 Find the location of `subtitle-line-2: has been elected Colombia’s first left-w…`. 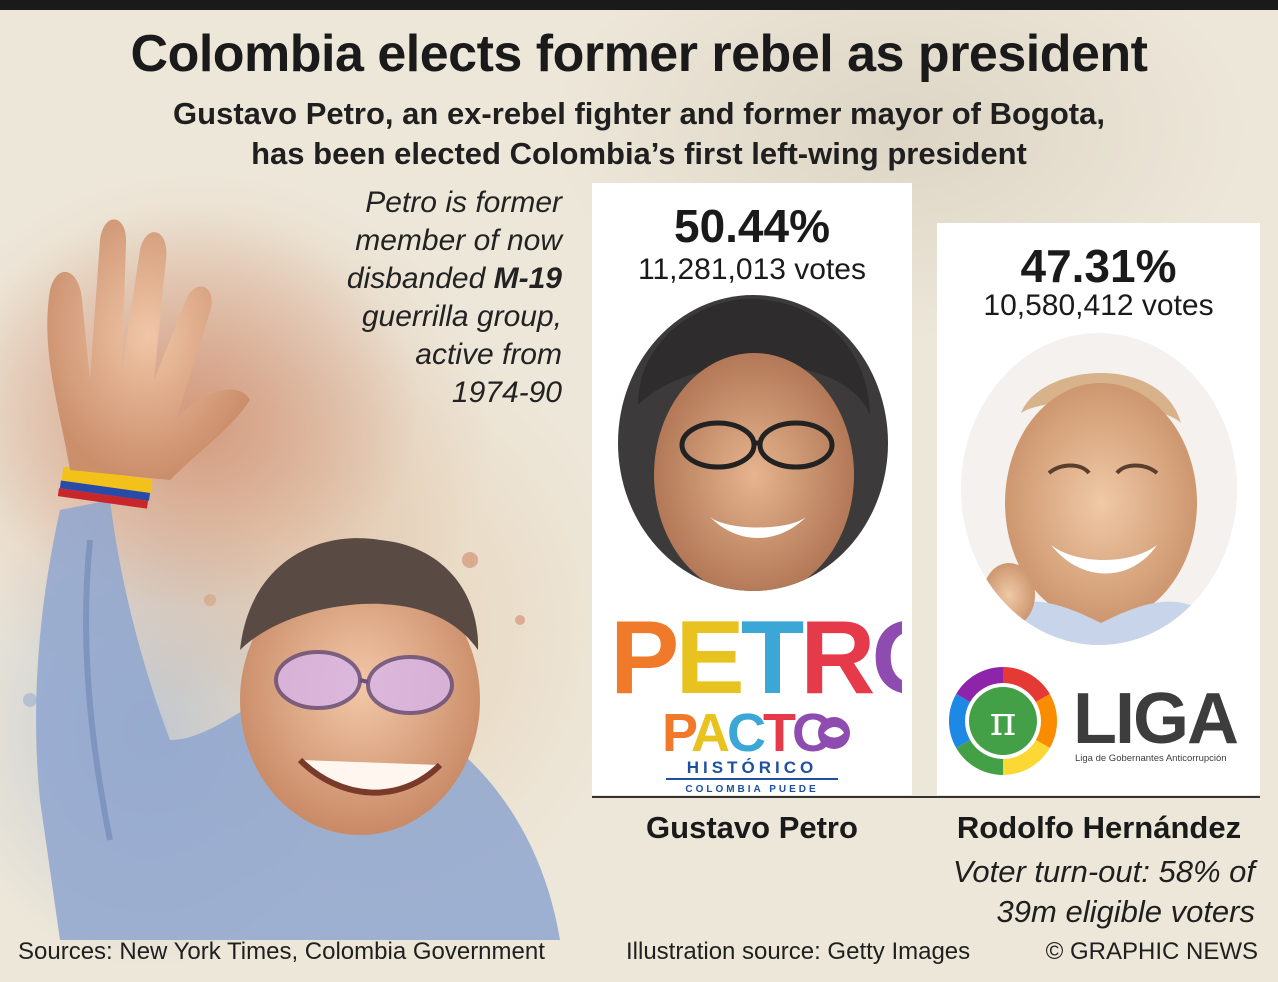

subtitle-line-2: has been elected Colombia’s first left-w… is located at coordinates (639, 153).